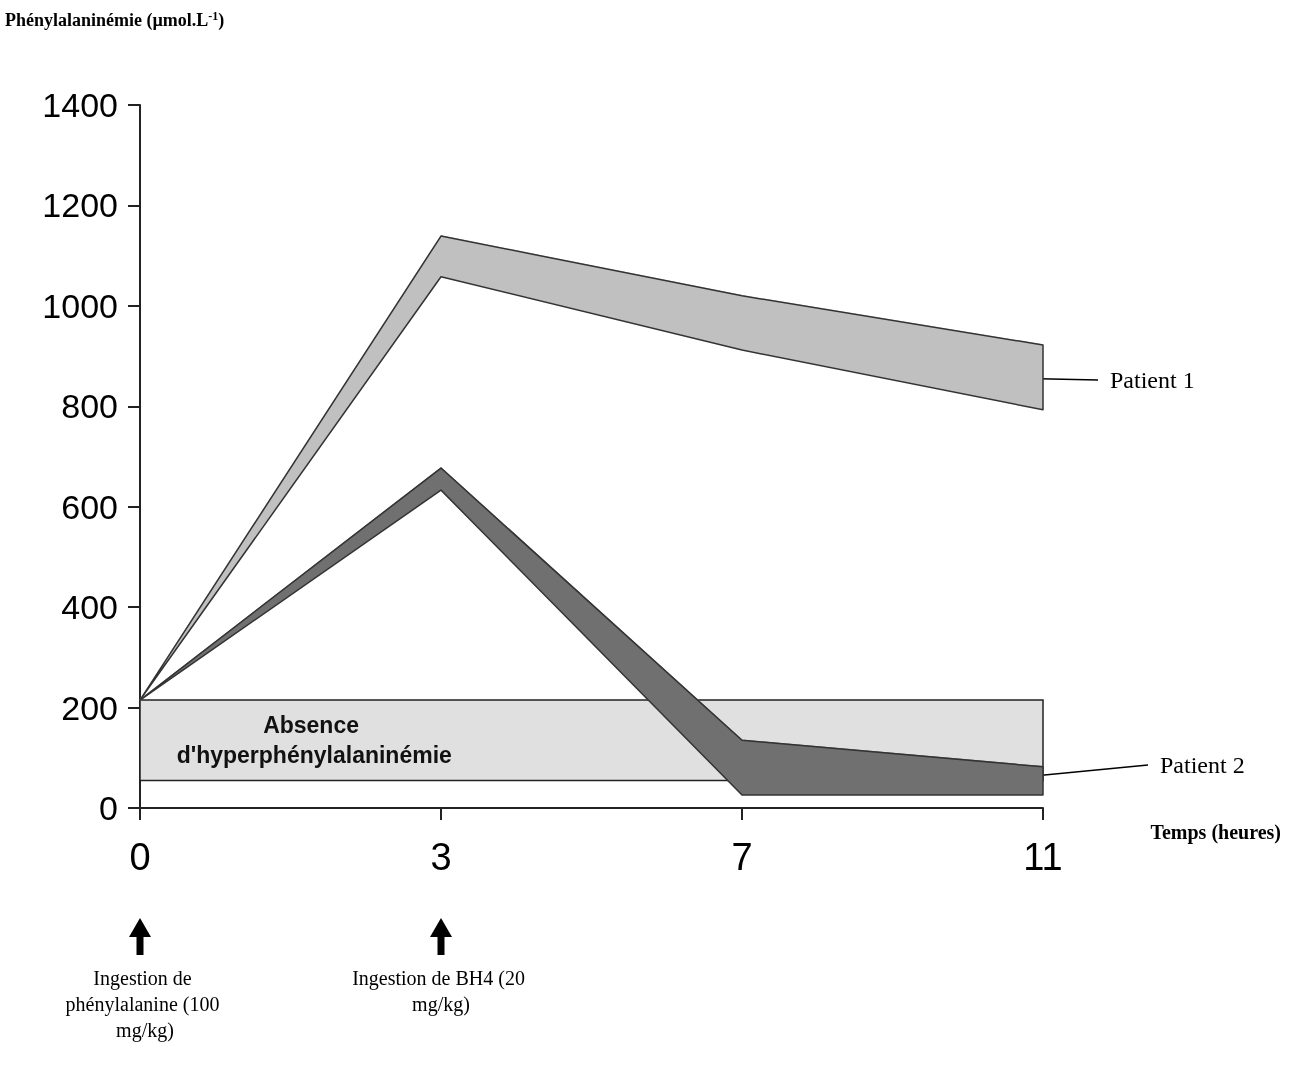  What do you see at coordinates (1202, 765) in the screenshot?
I see `text: Patient 2` at bounding box center [1202, 765].